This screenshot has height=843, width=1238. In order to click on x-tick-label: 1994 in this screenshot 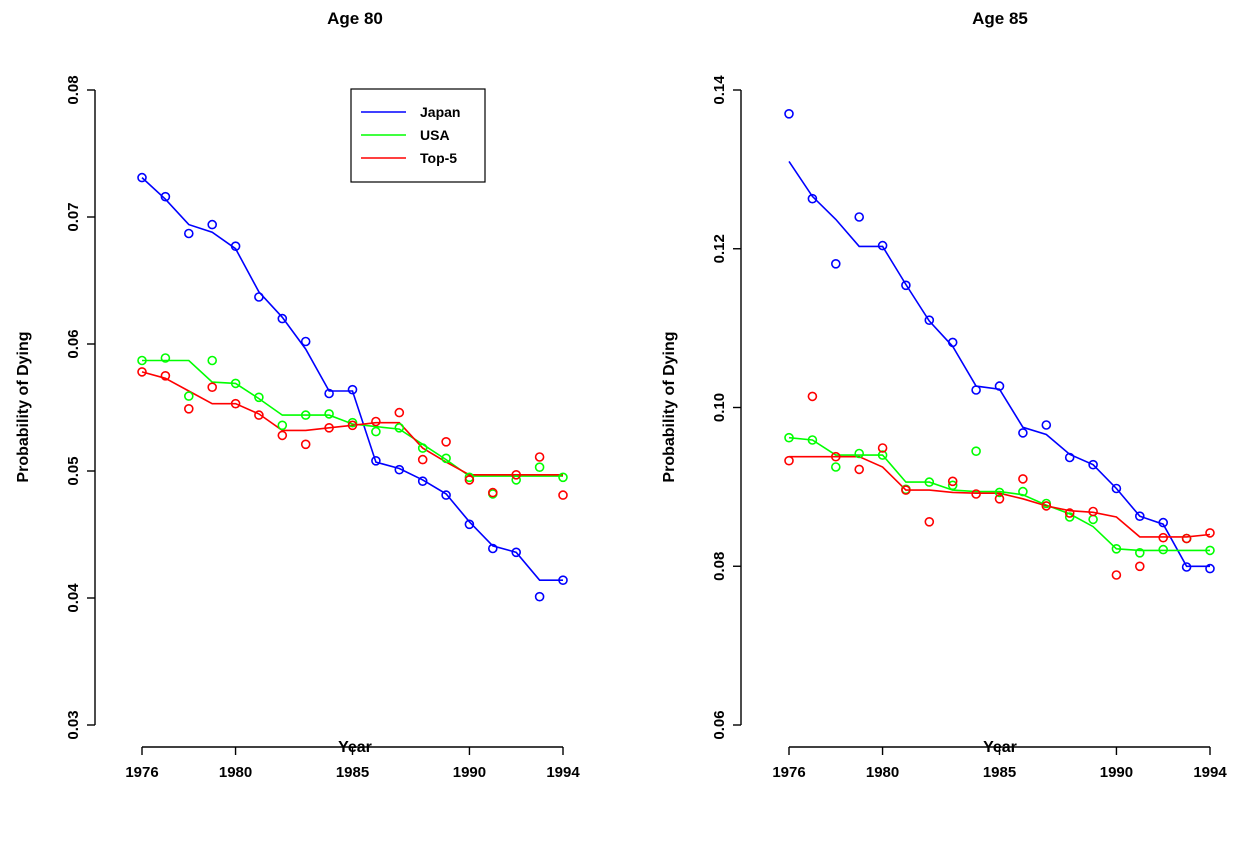, I will do `click(1210, 772)`.